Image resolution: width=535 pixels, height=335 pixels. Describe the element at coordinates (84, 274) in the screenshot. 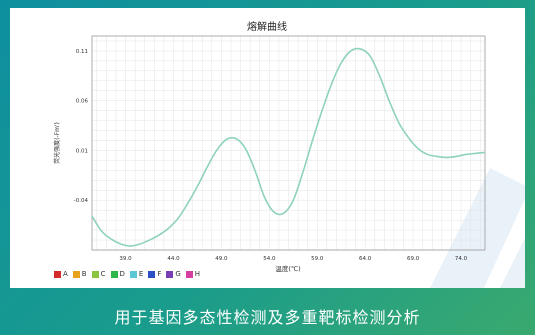

I see `legend-label: B` at that location.